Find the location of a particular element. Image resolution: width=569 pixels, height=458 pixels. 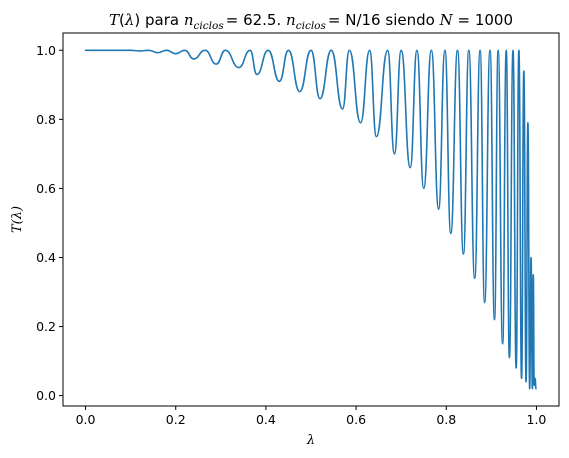

y-tick-label: 1.0 is located at coordinates (46, 50).